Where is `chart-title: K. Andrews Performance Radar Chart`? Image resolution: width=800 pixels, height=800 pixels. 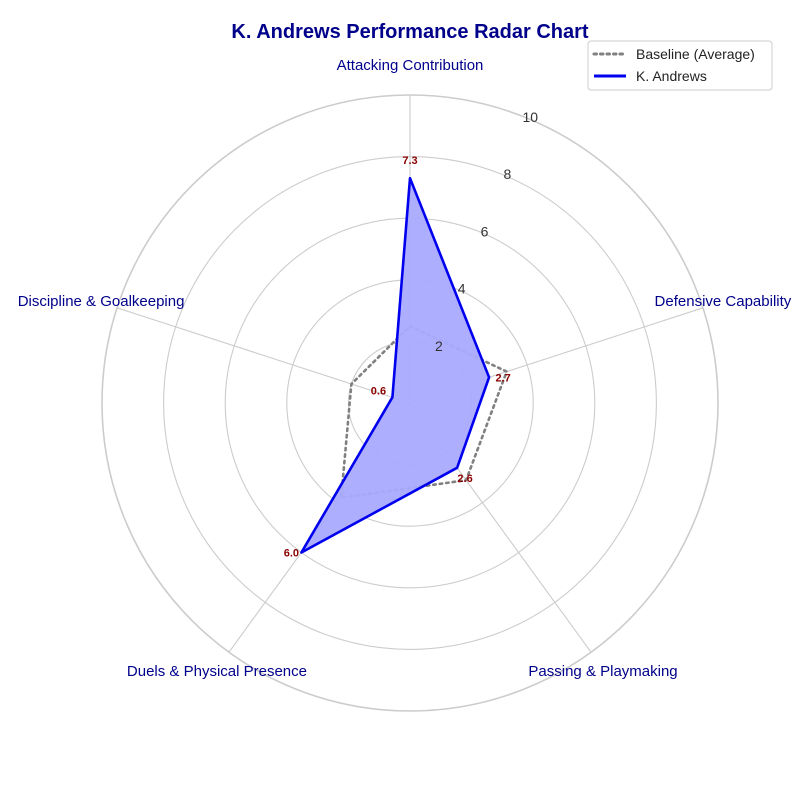
chart-title: K. Andrews Performance Radar Chart is located at coordinates (409, 32).